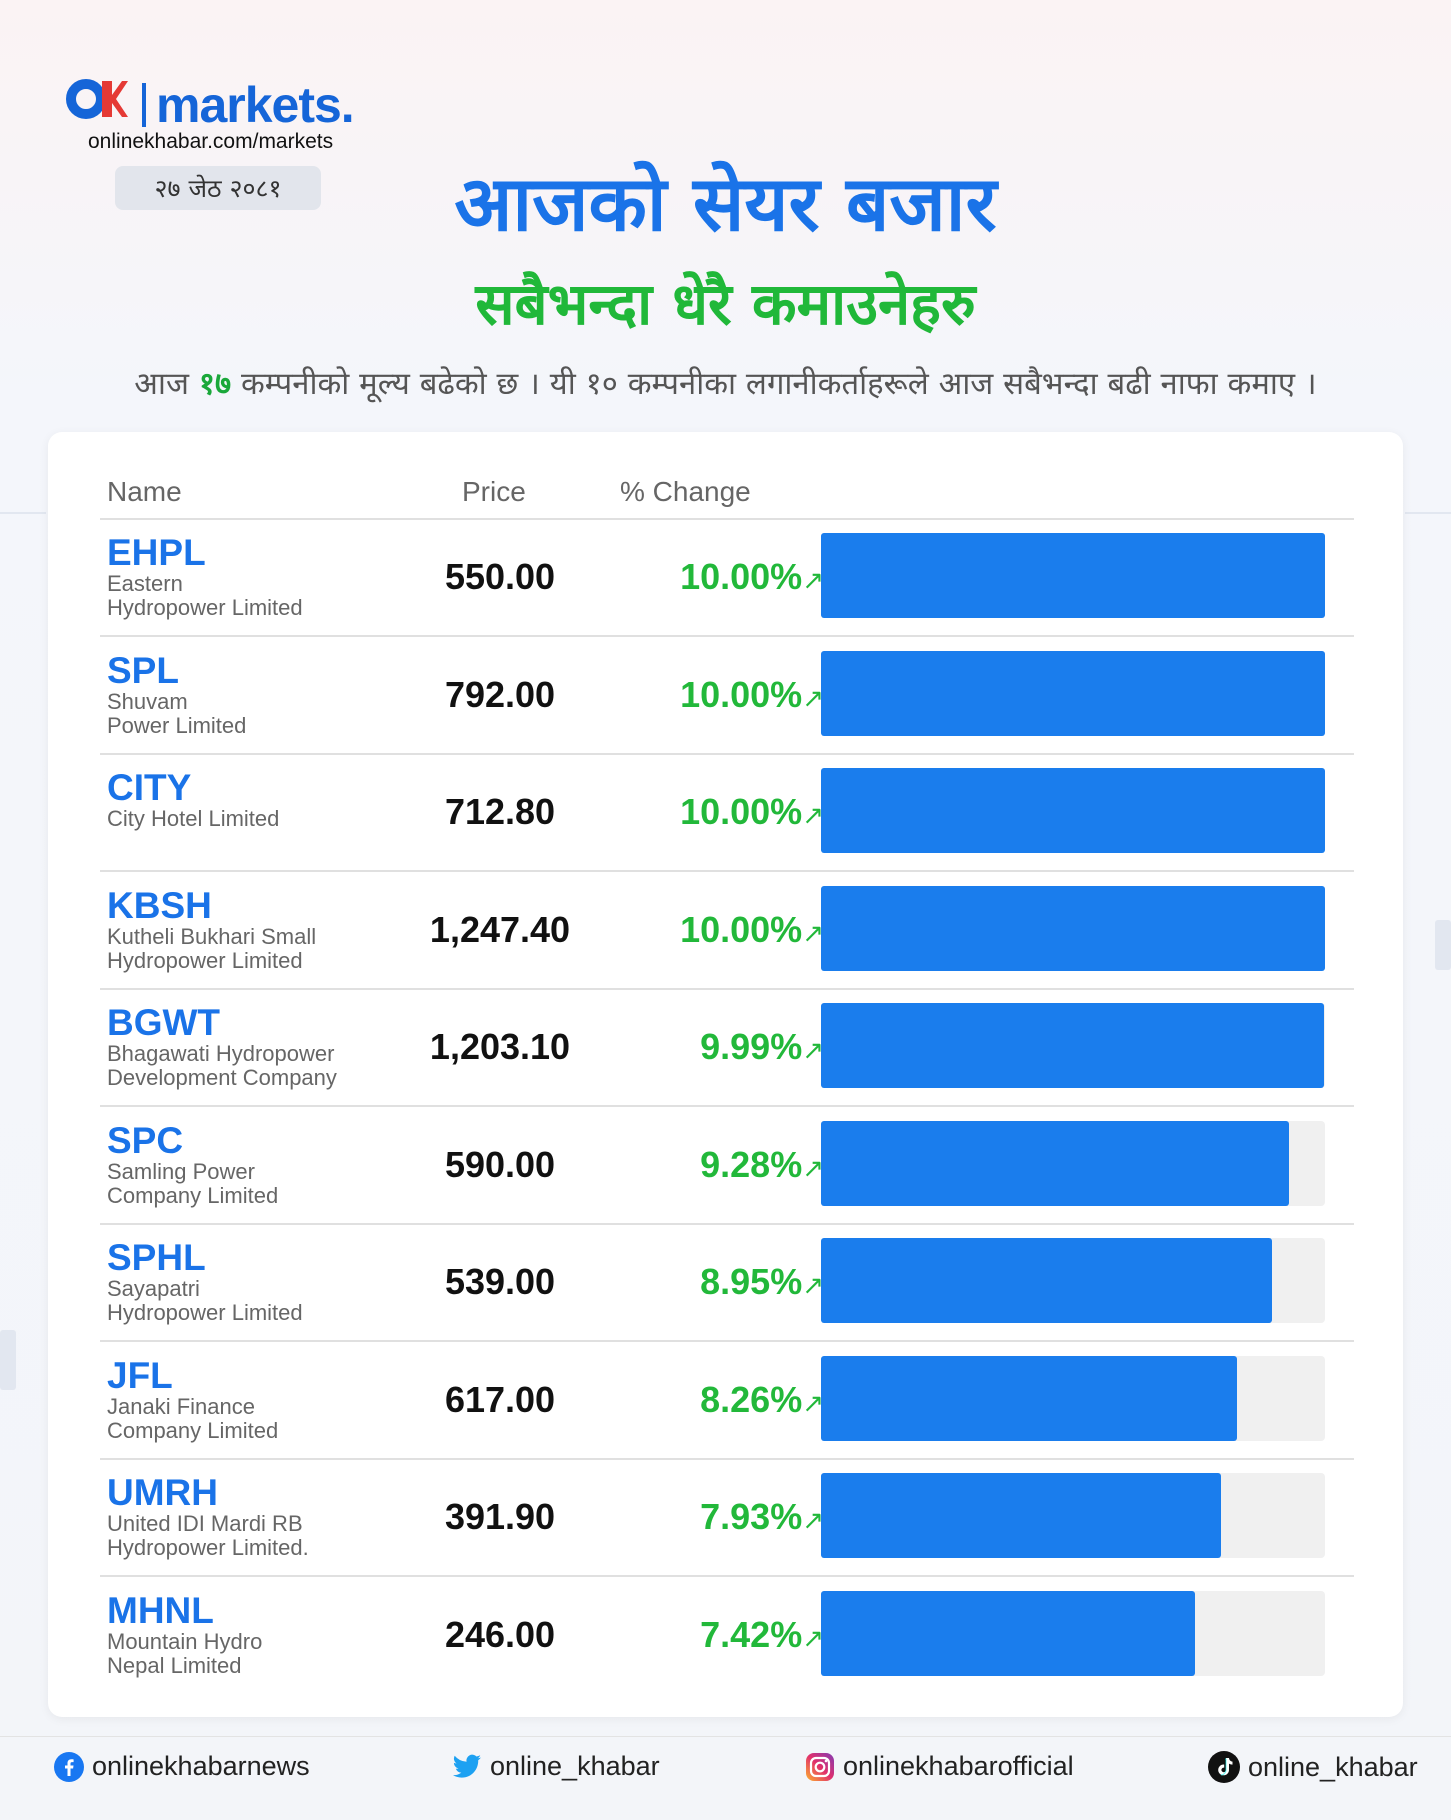  Describe the element at coordinates (144, 491) in the screenshot. I see `col-name-header: Name` at that location.